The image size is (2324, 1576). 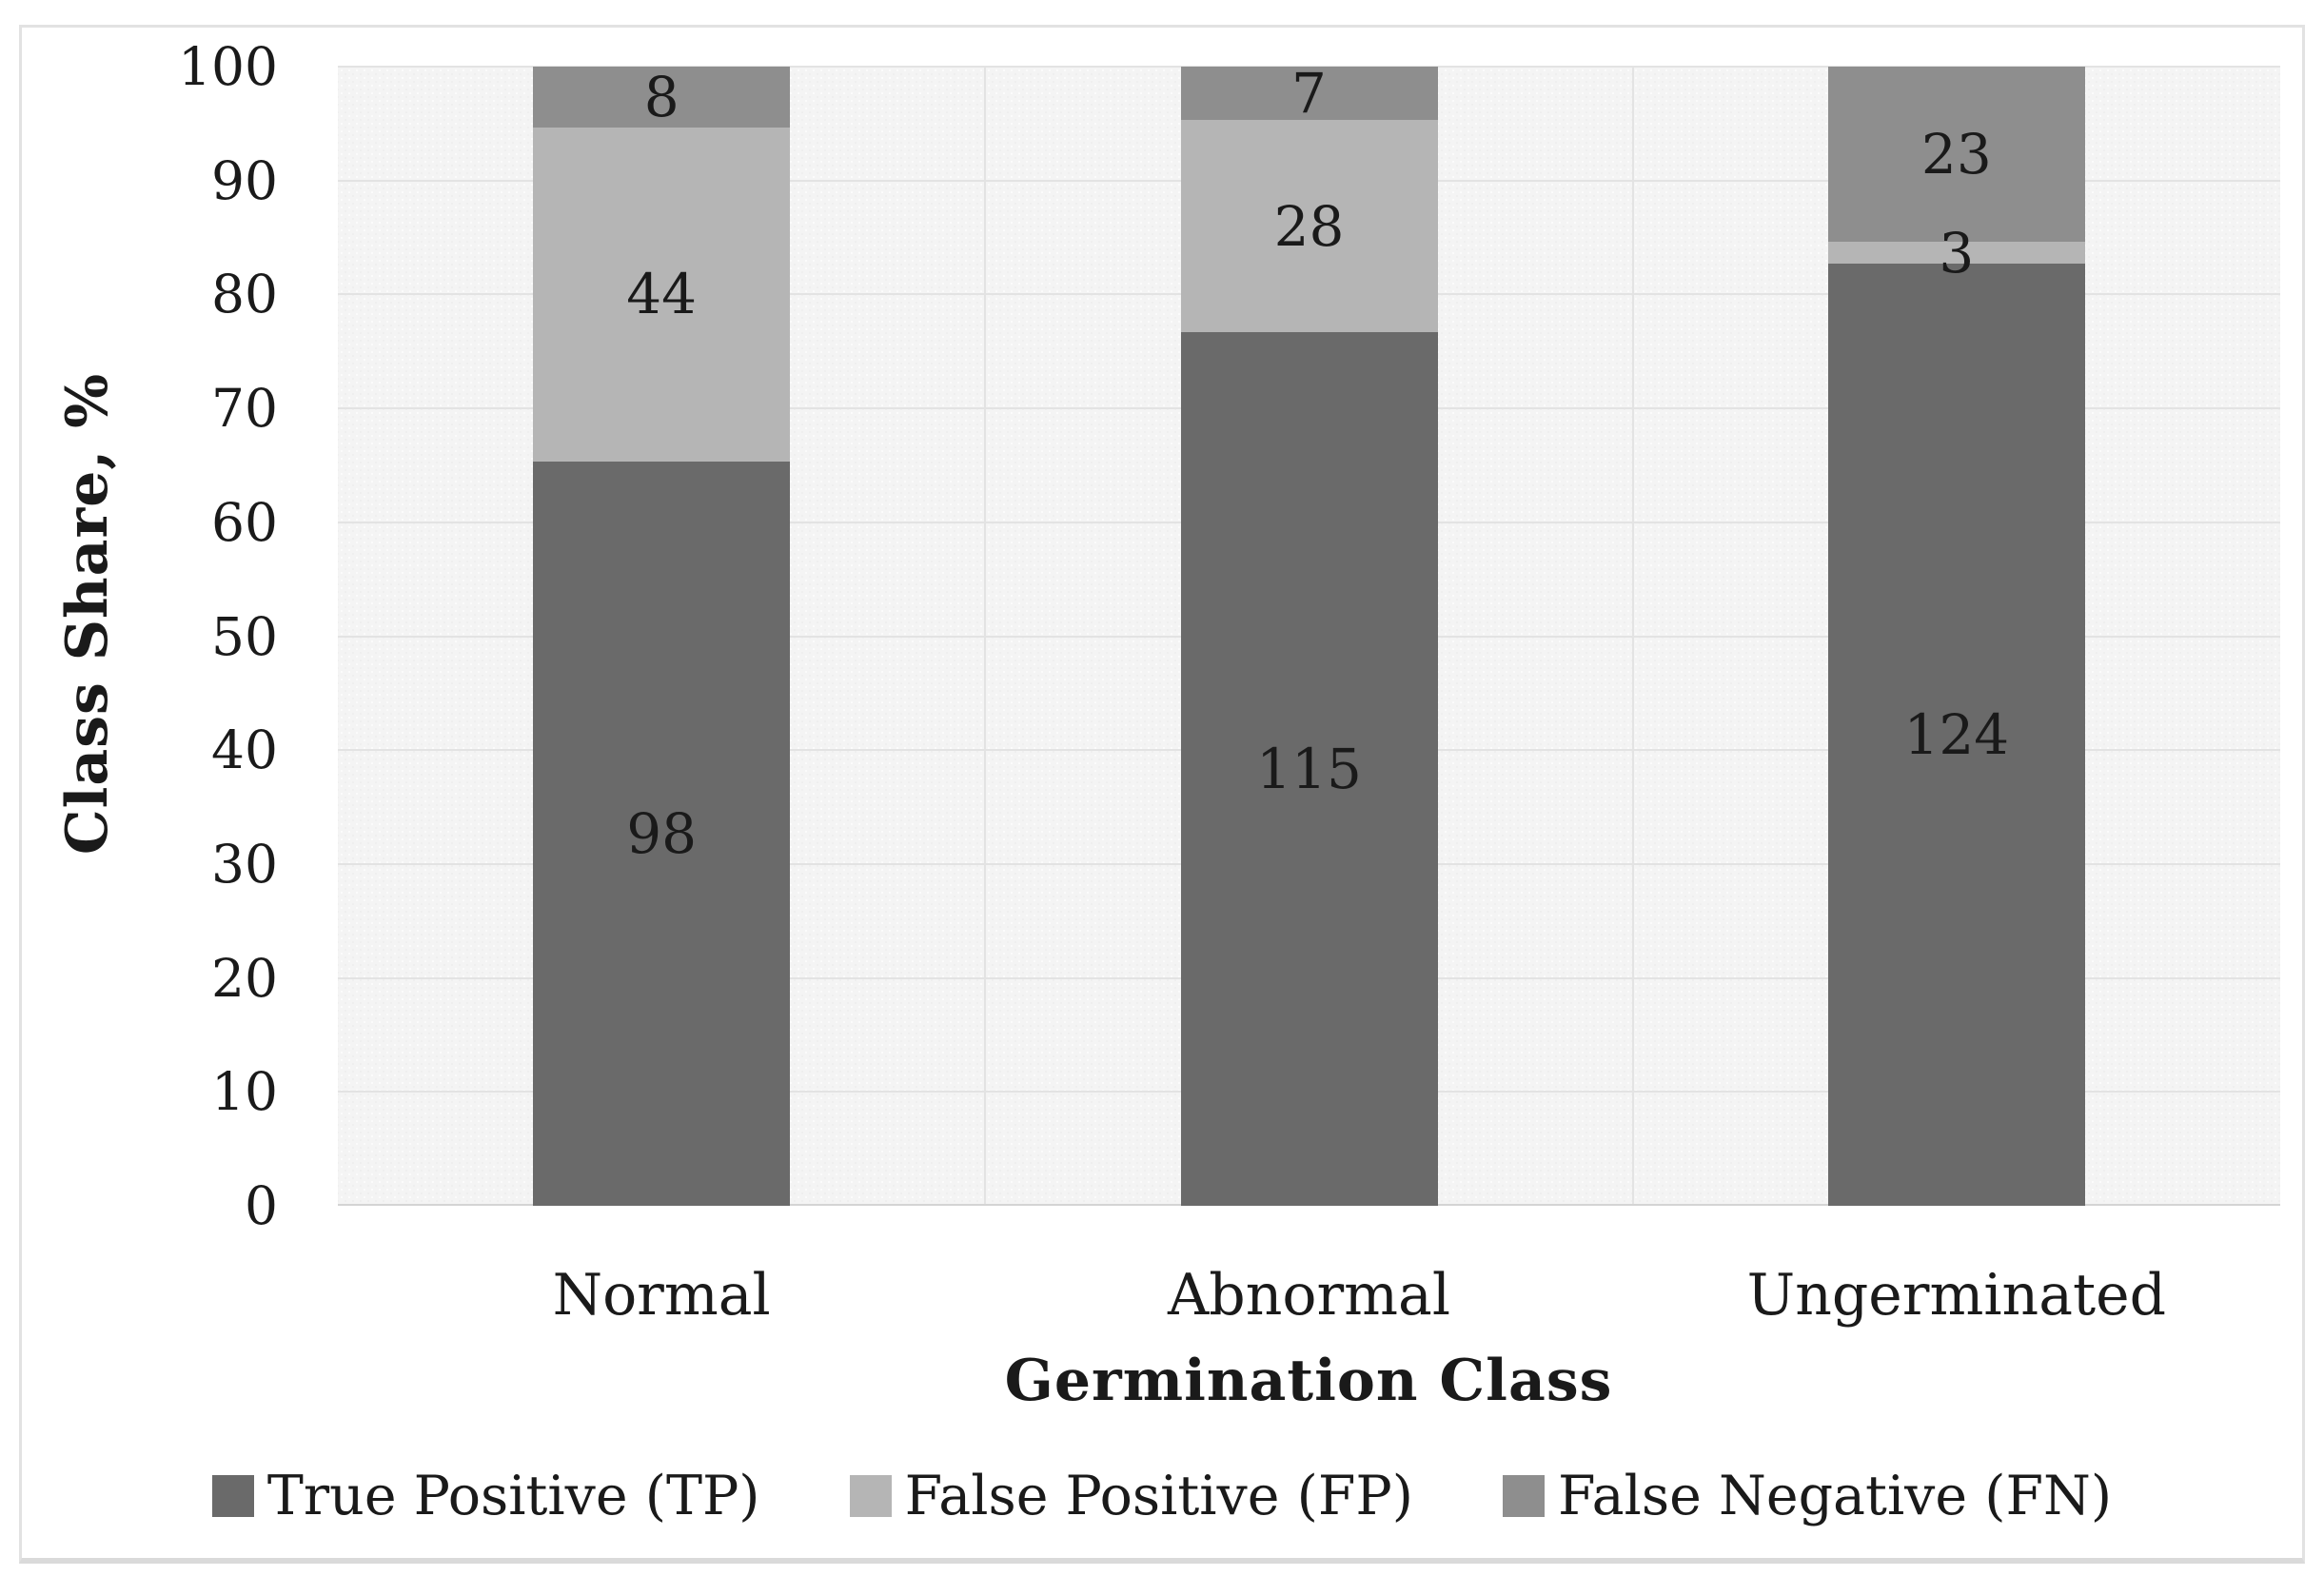 I want to click on y-tick-label: 60, so click(x=244, y=522).